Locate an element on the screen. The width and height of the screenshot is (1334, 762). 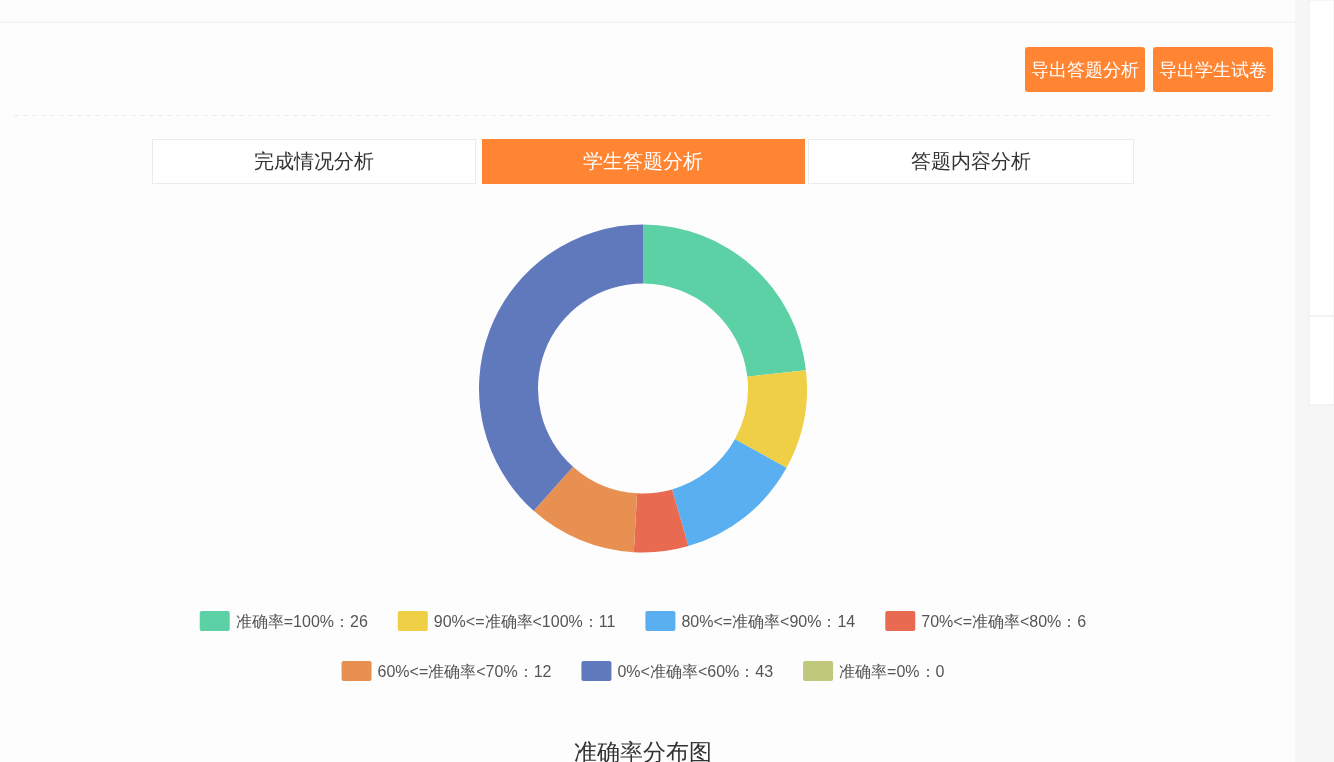
legend-label: 80%<=准确率<90%：14 is located at coordinates (768, 621).